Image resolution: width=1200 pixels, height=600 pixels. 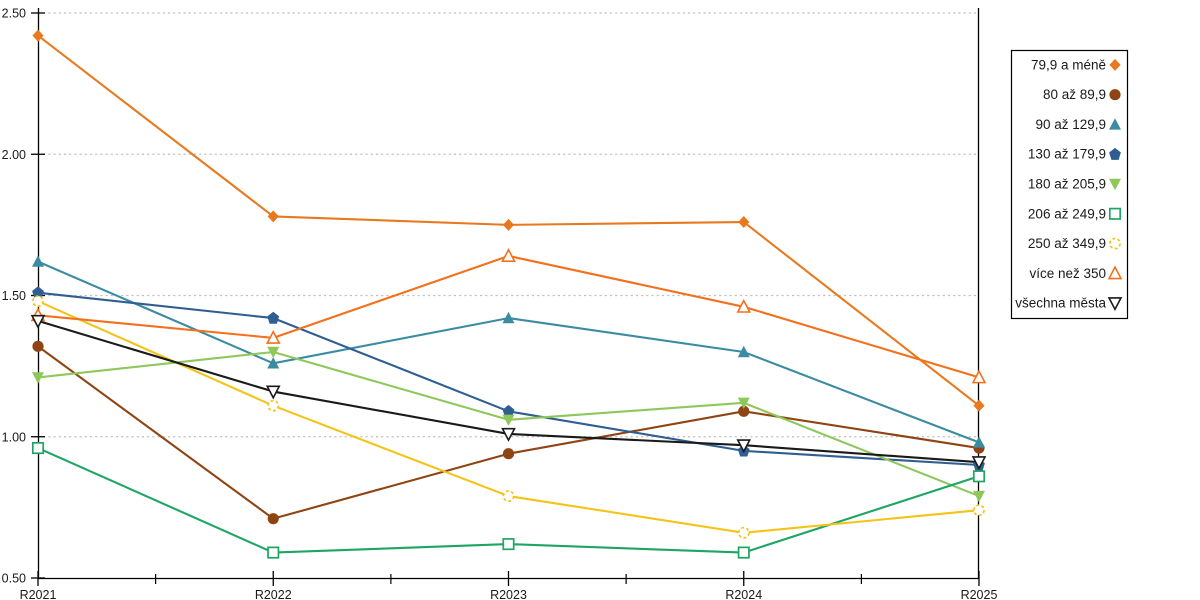 I want to click on legend-item-label: 90 až 129,9, so click(x=1070, y=124).